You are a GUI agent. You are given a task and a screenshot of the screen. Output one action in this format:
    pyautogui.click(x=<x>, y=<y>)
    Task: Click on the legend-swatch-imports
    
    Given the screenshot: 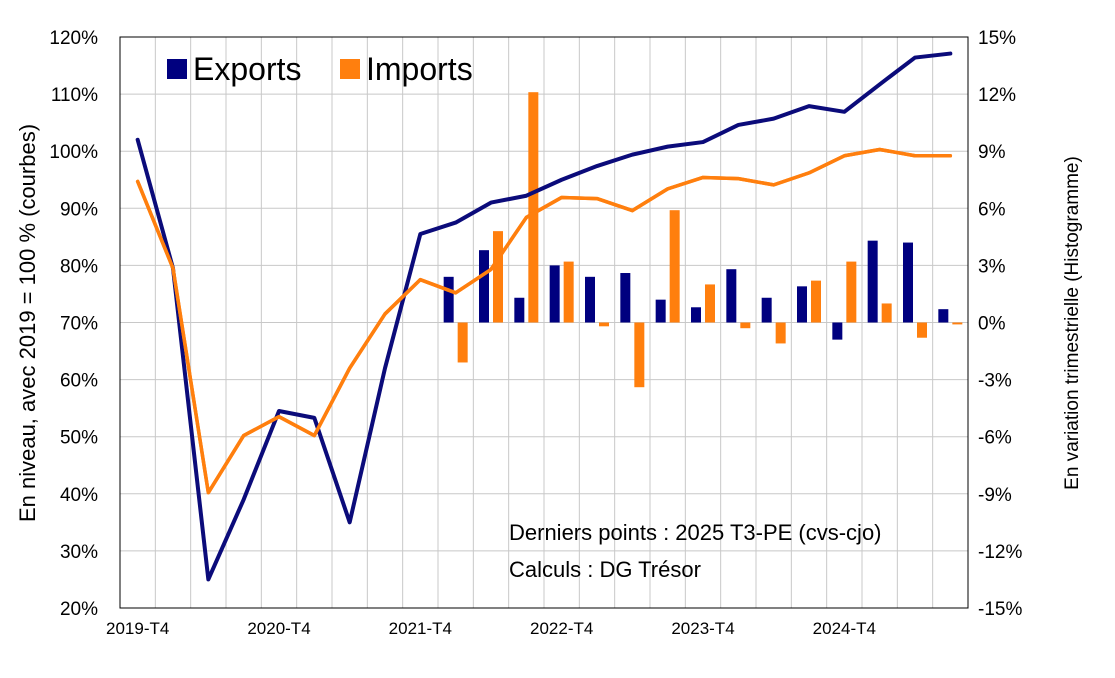 What is the action you would take?
    pyautogui.click(x=350, y=69)
    